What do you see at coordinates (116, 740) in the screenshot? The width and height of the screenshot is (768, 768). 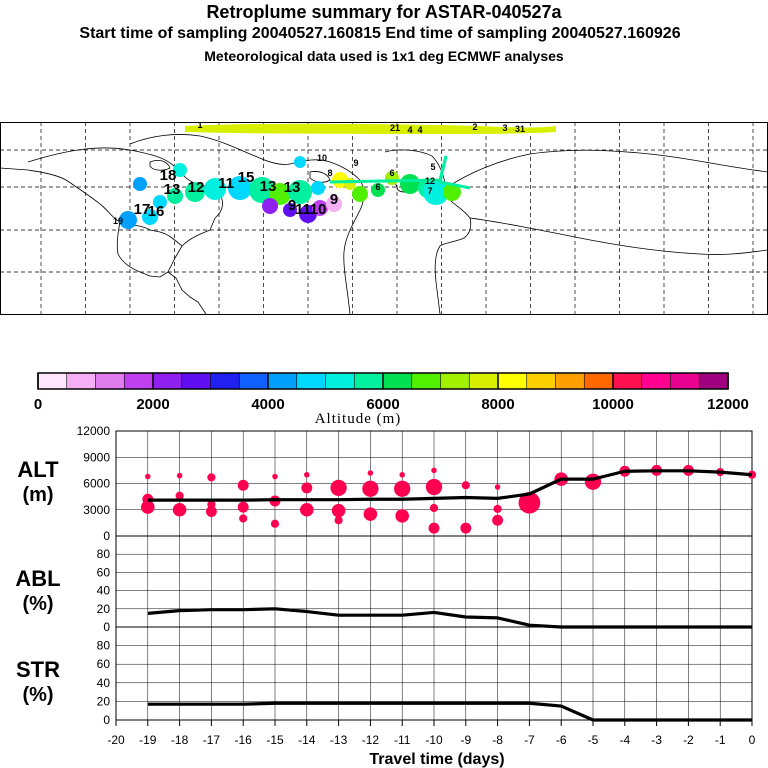 I see `x-tick-label: -20` at bounding box center [116, 740].